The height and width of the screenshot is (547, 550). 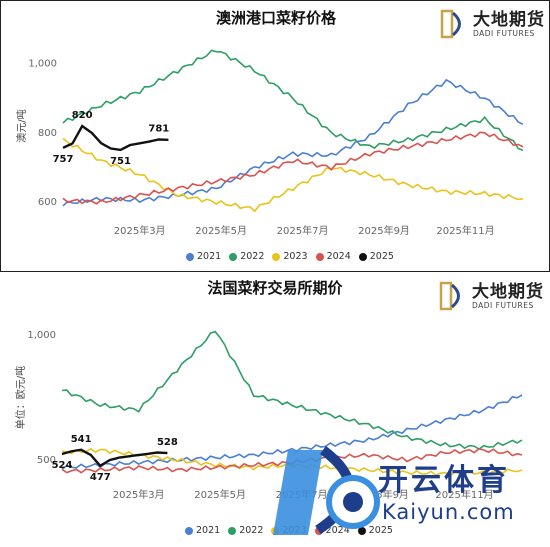 What do you see at coordinates (326, 490) in the screenshot?
I see `watermark-logo-icon` at bounding box center [326, 490].